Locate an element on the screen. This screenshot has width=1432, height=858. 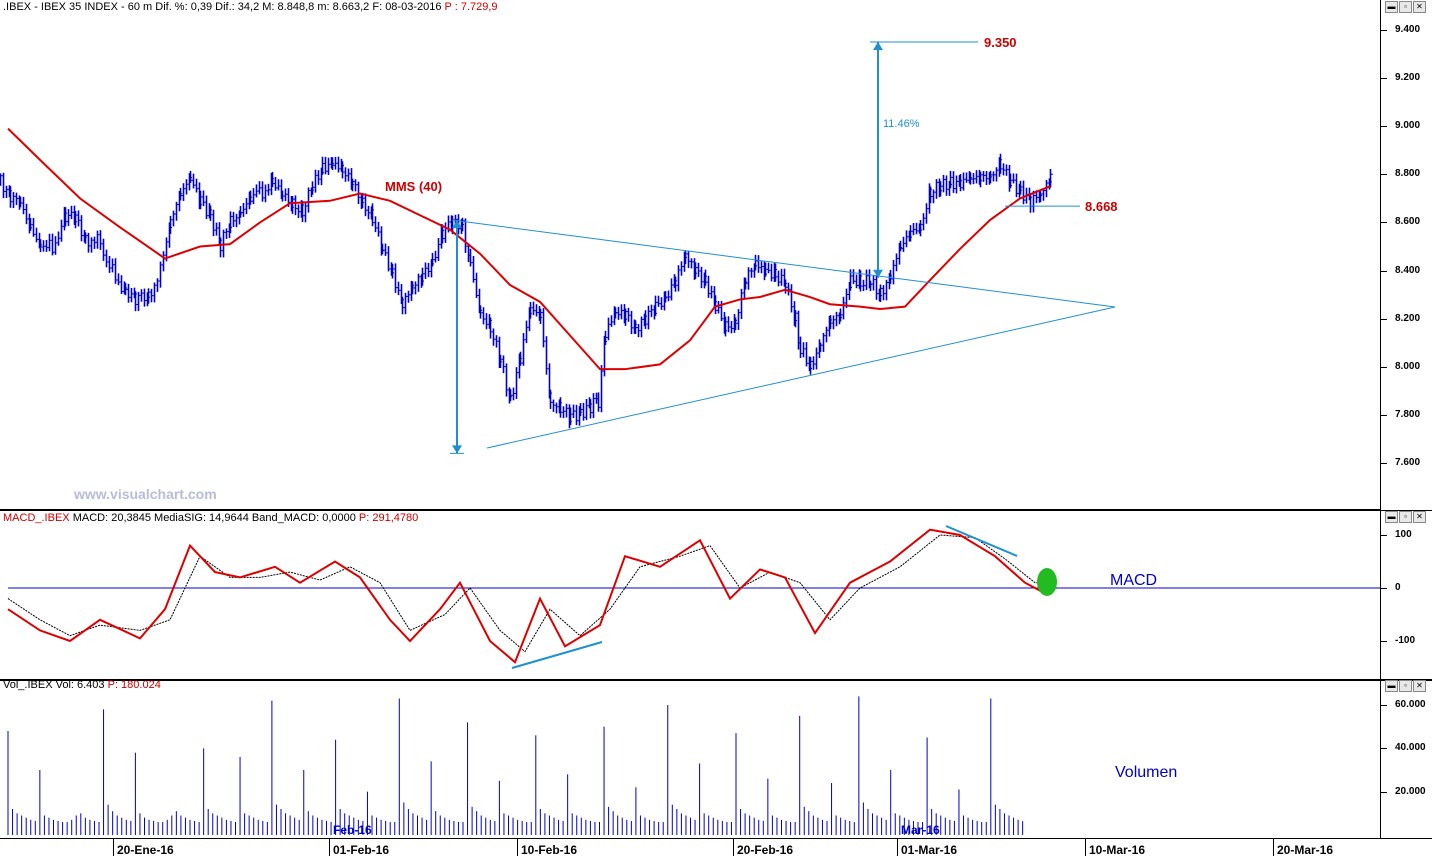
volume-axis-label: 40.000 is located at coordinates (1410, 748).